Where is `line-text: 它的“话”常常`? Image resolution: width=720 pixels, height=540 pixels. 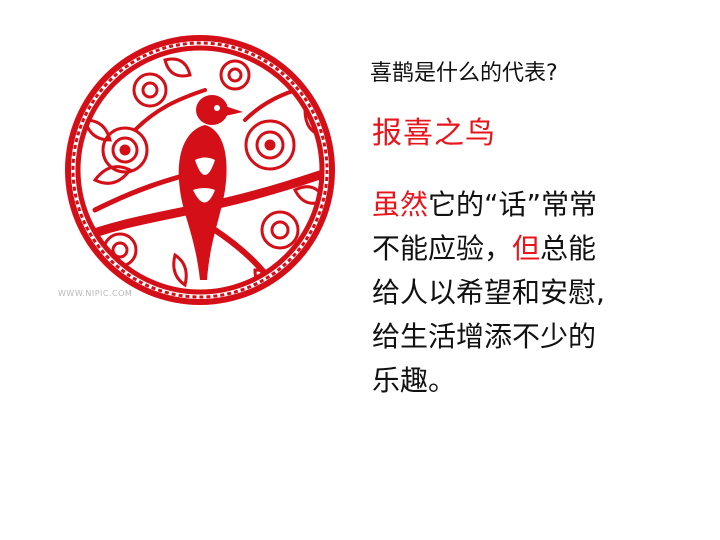 line-text: 它的“话”常常 is located at coordinates (513, 204).